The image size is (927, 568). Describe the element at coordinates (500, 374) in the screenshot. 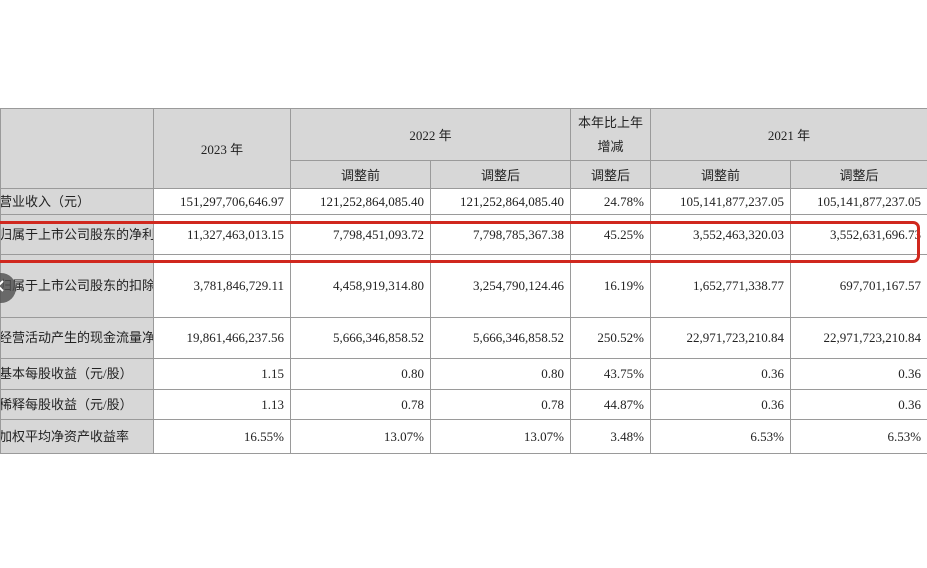

I see `cell-2022-after: 0.80` at that location.